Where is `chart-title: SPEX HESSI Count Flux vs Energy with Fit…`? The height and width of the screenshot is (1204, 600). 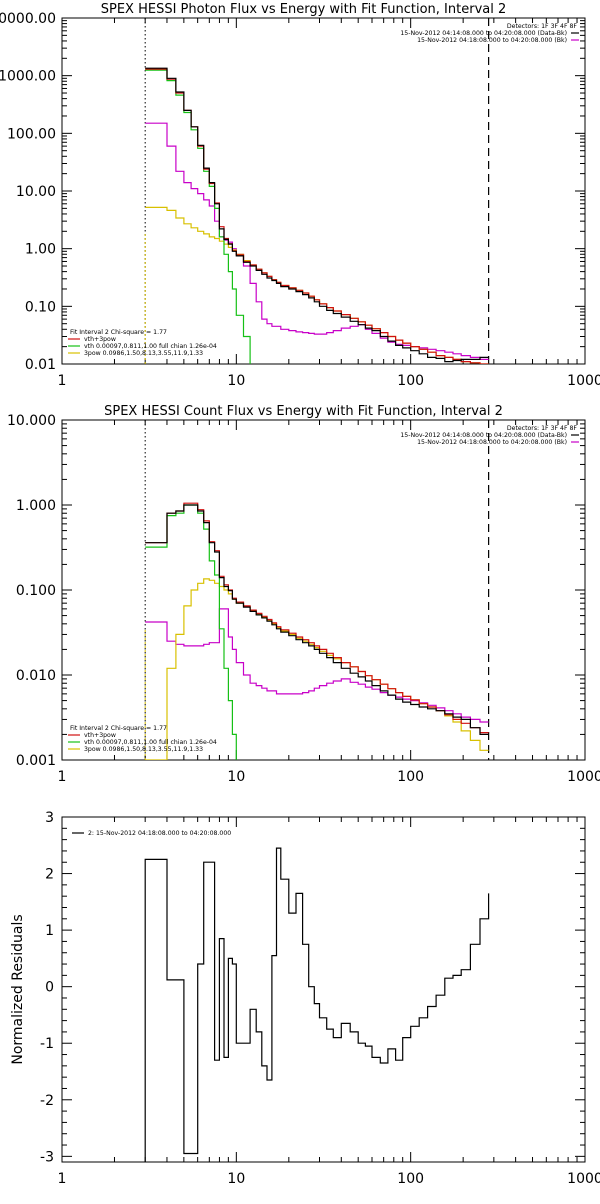
chart-title: SPEX HESSI Count Flux vs Energy with Fit… is located at coordinates (303, 411).